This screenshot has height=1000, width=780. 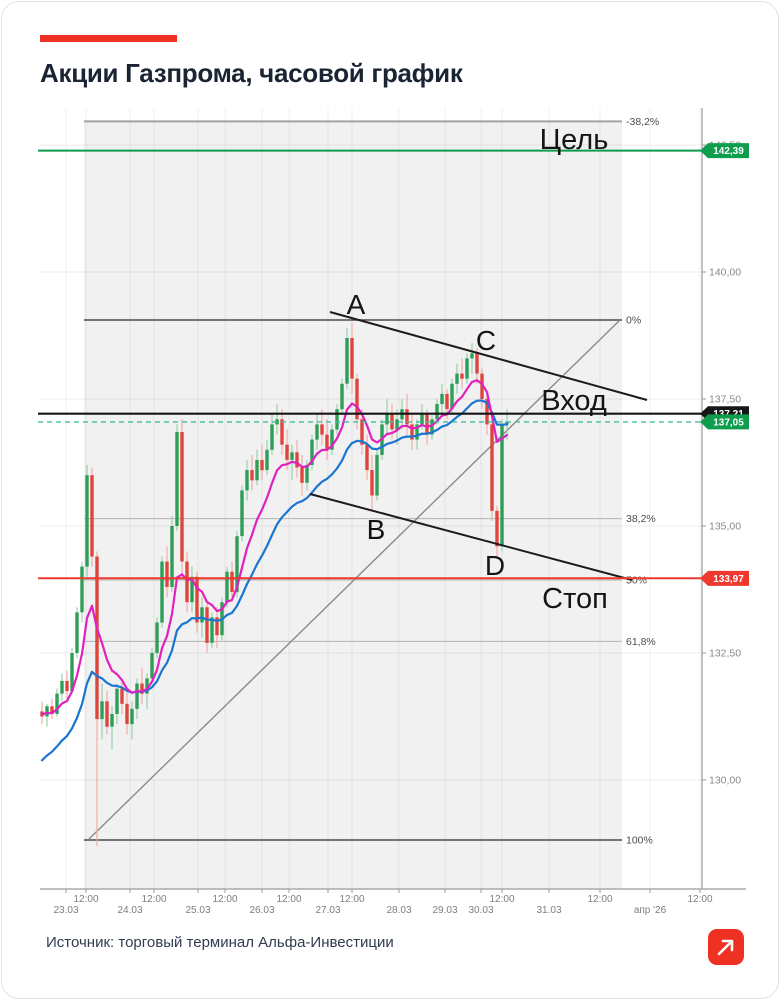 What do you see at coordinates (327, 910) in the screenshot?
I see `time-axis-label: 27.03` at bounding box center [327, 910].